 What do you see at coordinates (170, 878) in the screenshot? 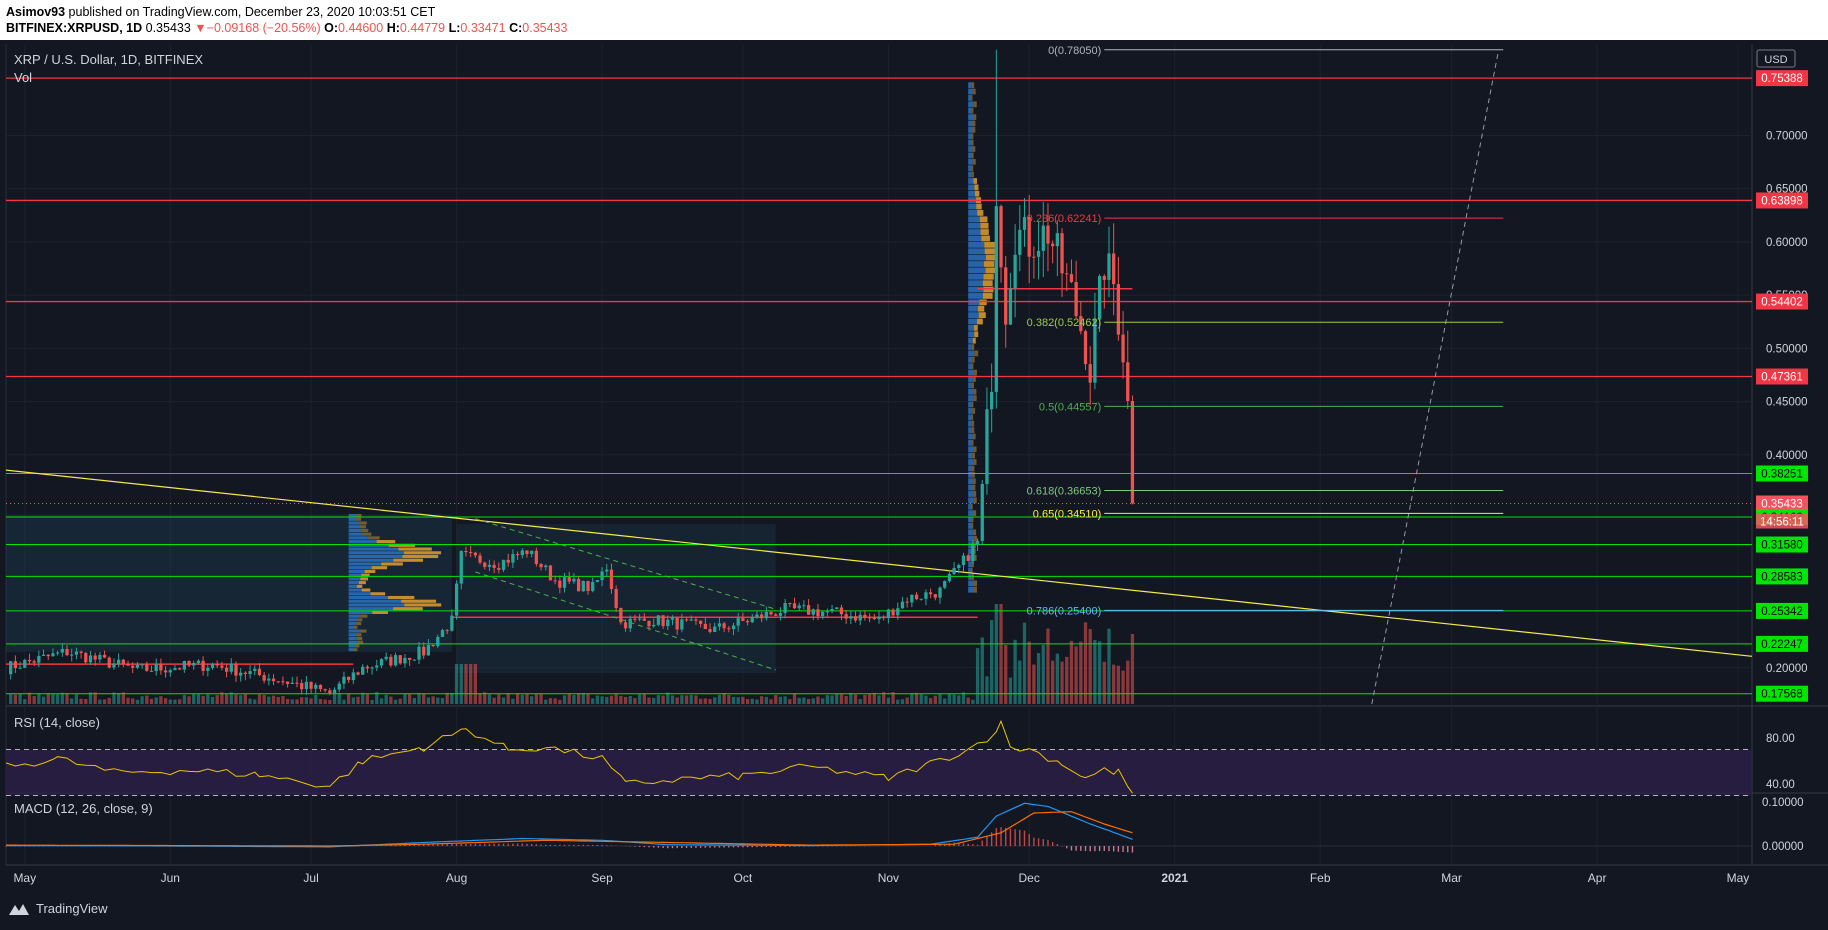
I see `time-tick-label: Jun` at bounding box center [170, 878].